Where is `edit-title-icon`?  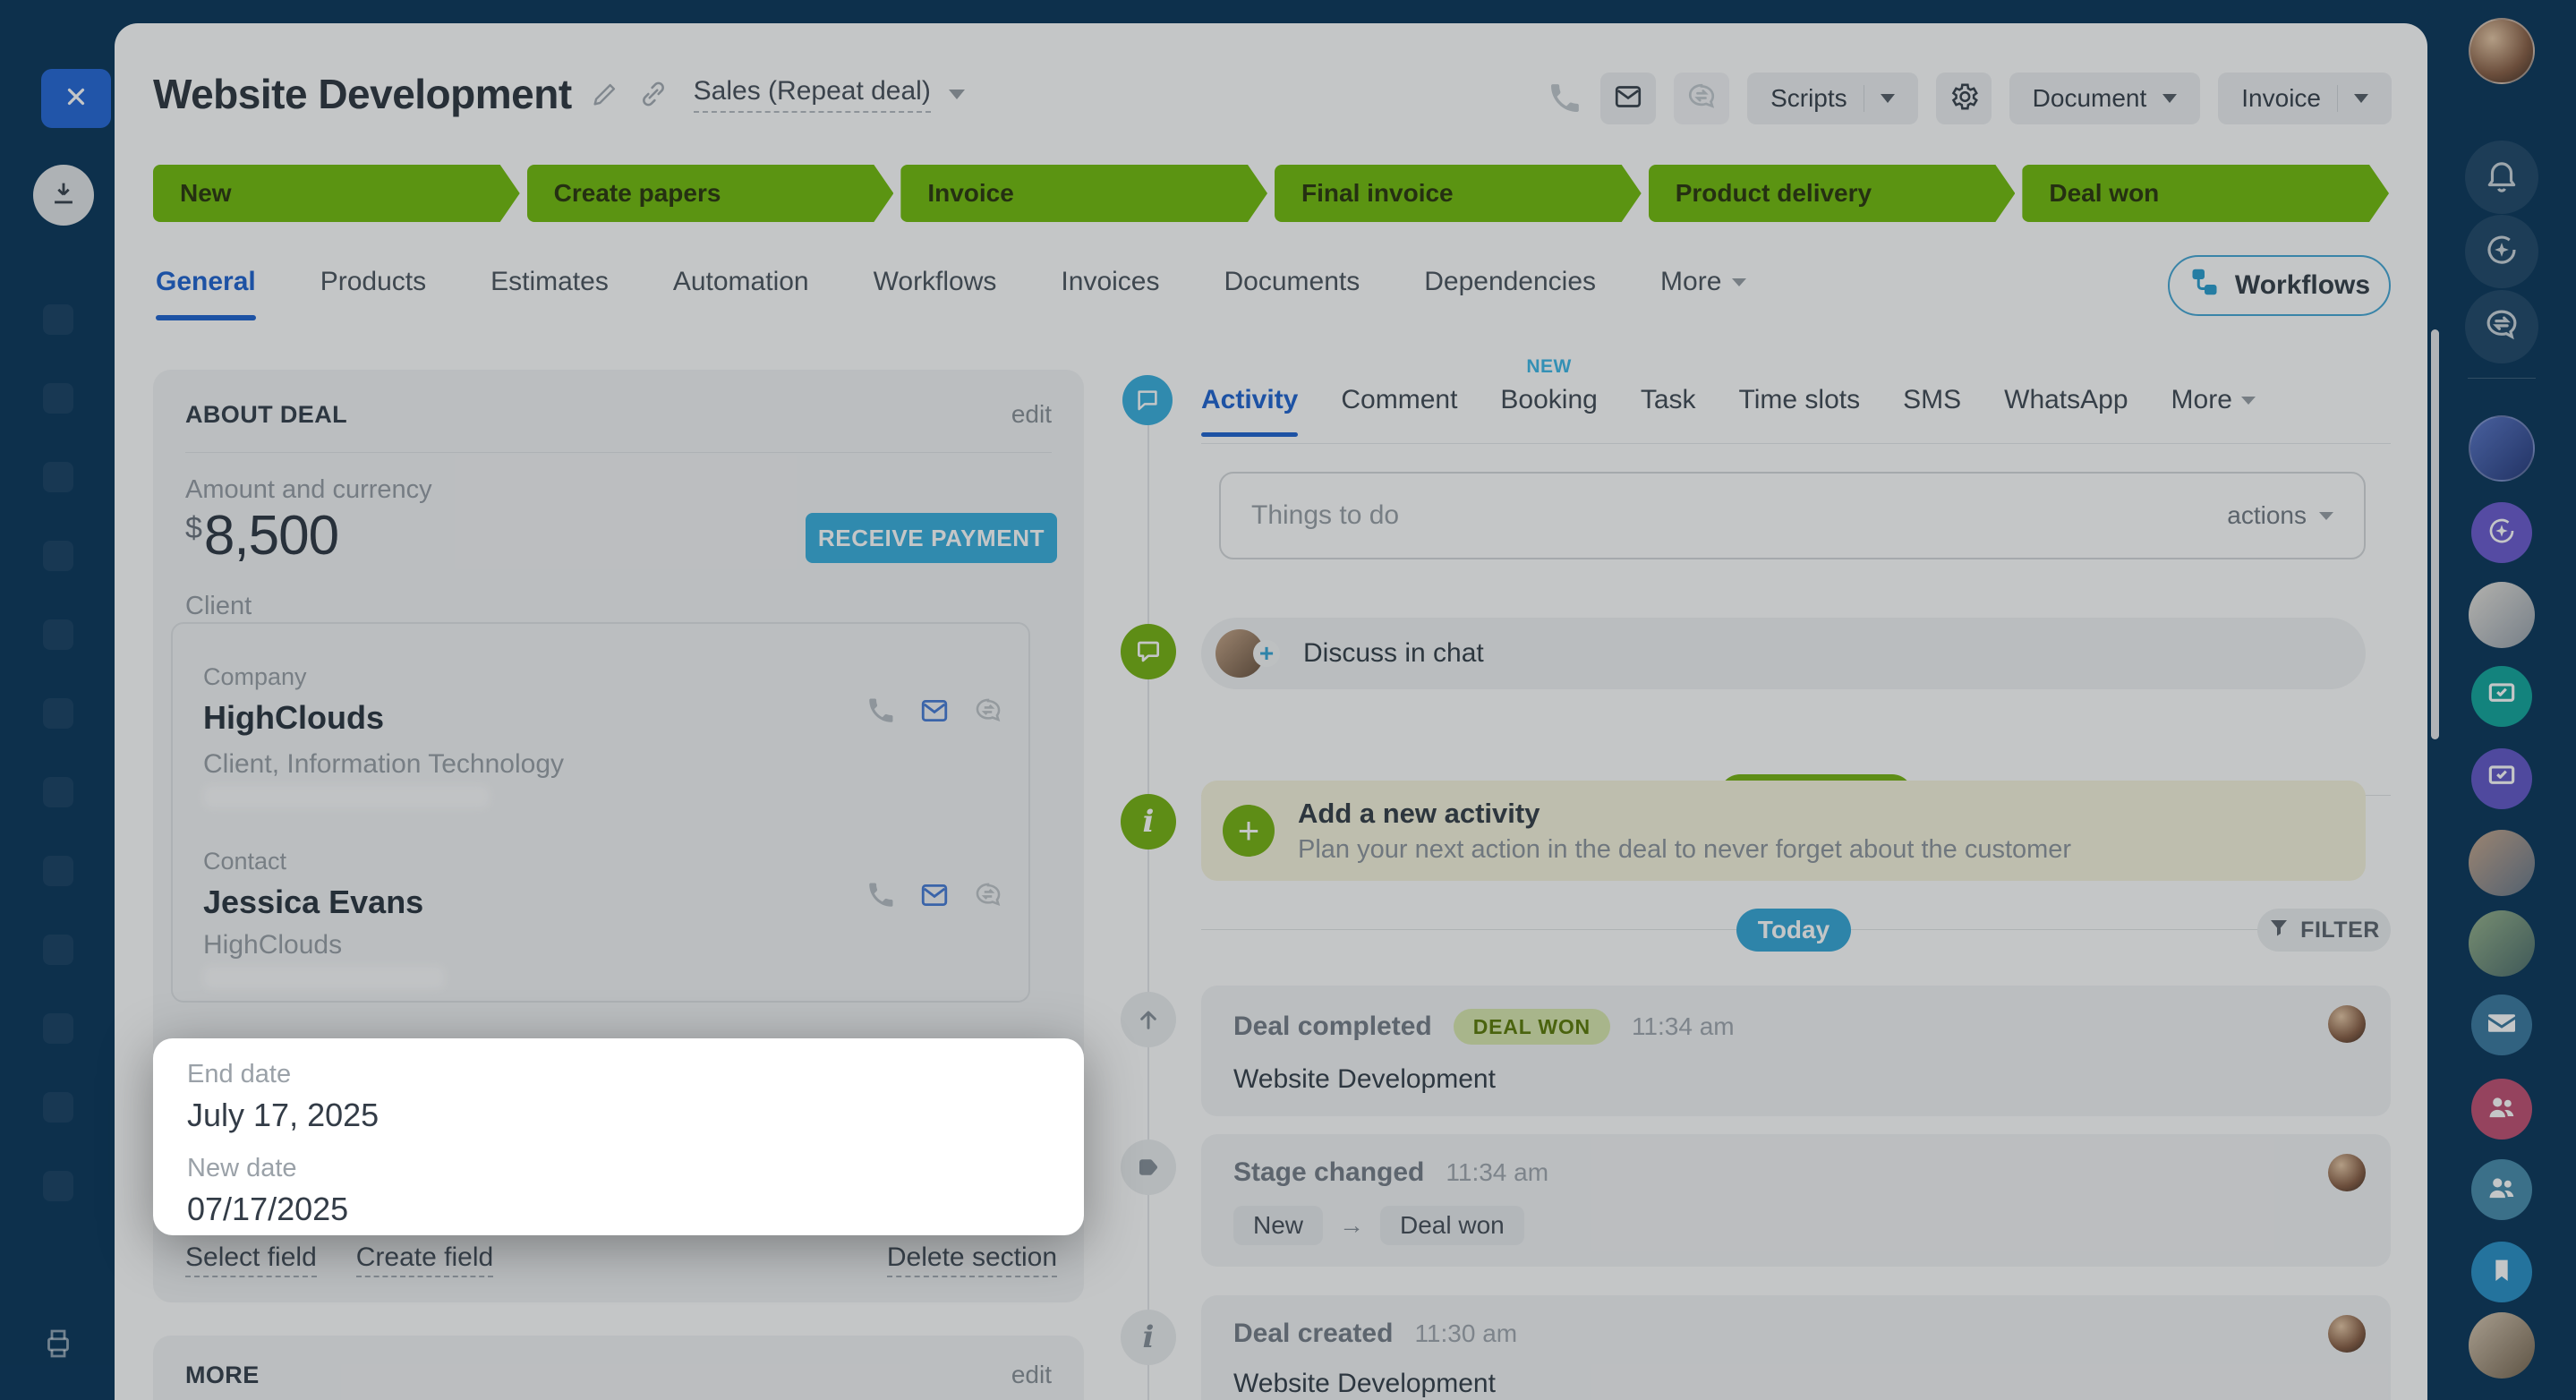 edit-title-icon is located at coordinates (605, 94).